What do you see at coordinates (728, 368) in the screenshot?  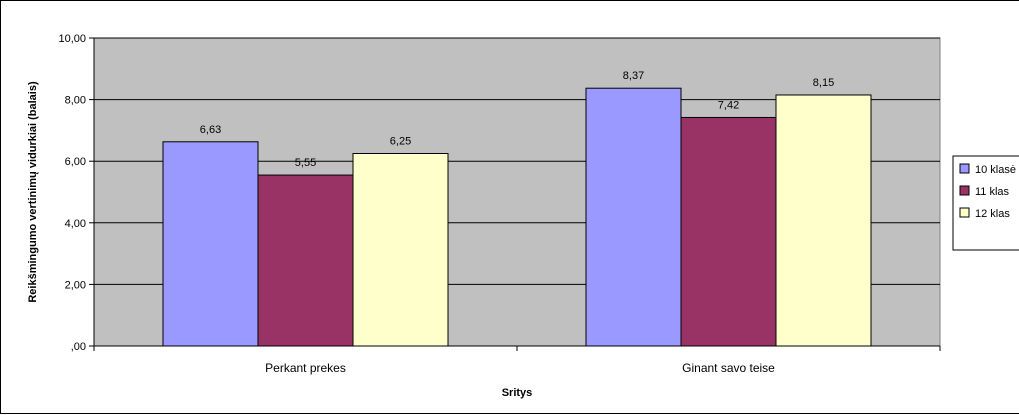 I see `x-tick-label: Ginant savo teise` at bounding box center [728, 368].